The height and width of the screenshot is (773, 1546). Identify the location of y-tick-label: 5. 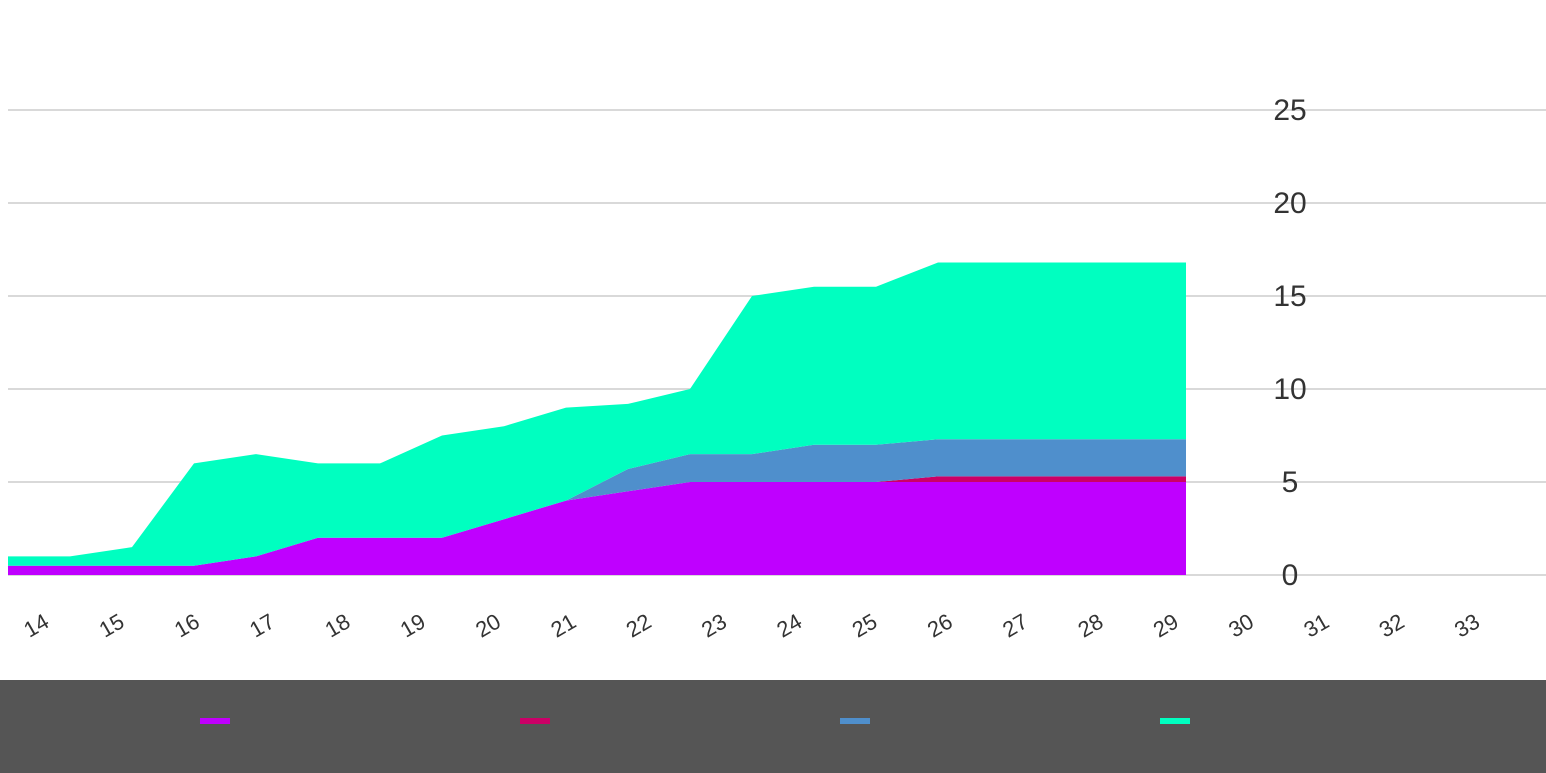
(1290, 482).